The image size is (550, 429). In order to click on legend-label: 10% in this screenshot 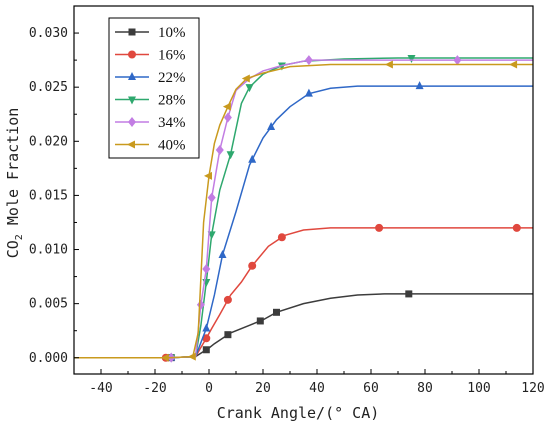, I will do `click(172, 33)`.